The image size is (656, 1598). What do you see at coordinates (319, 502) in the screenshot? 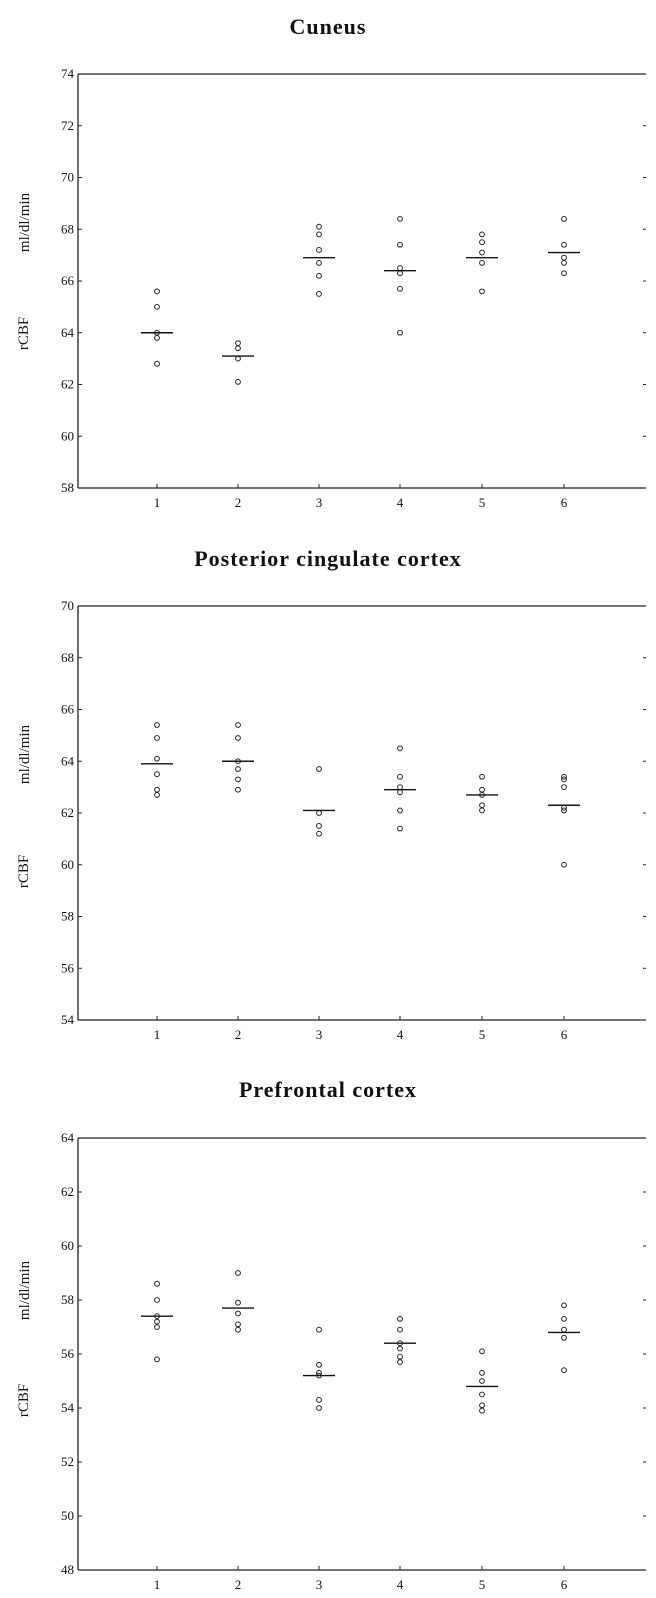
I see `x-tick-label: 3` at bounding box center [319, 502].